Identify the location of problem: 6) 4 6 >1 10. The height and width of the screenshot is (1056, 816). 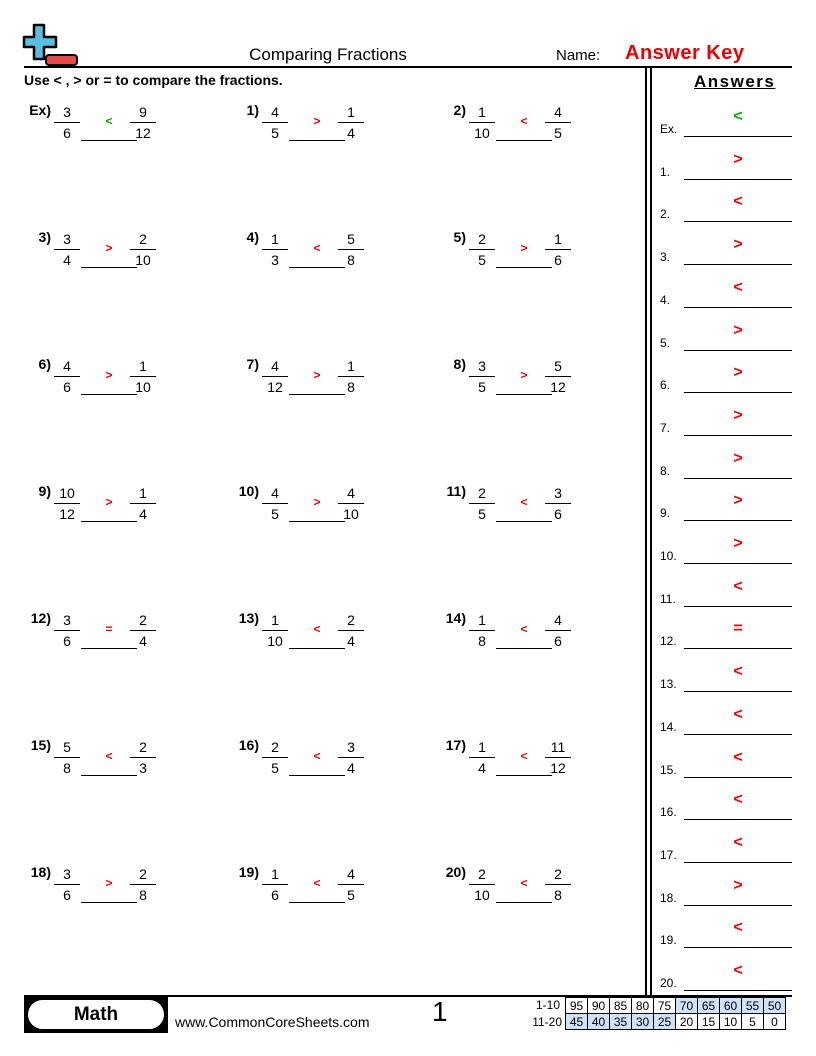
(143, 380).